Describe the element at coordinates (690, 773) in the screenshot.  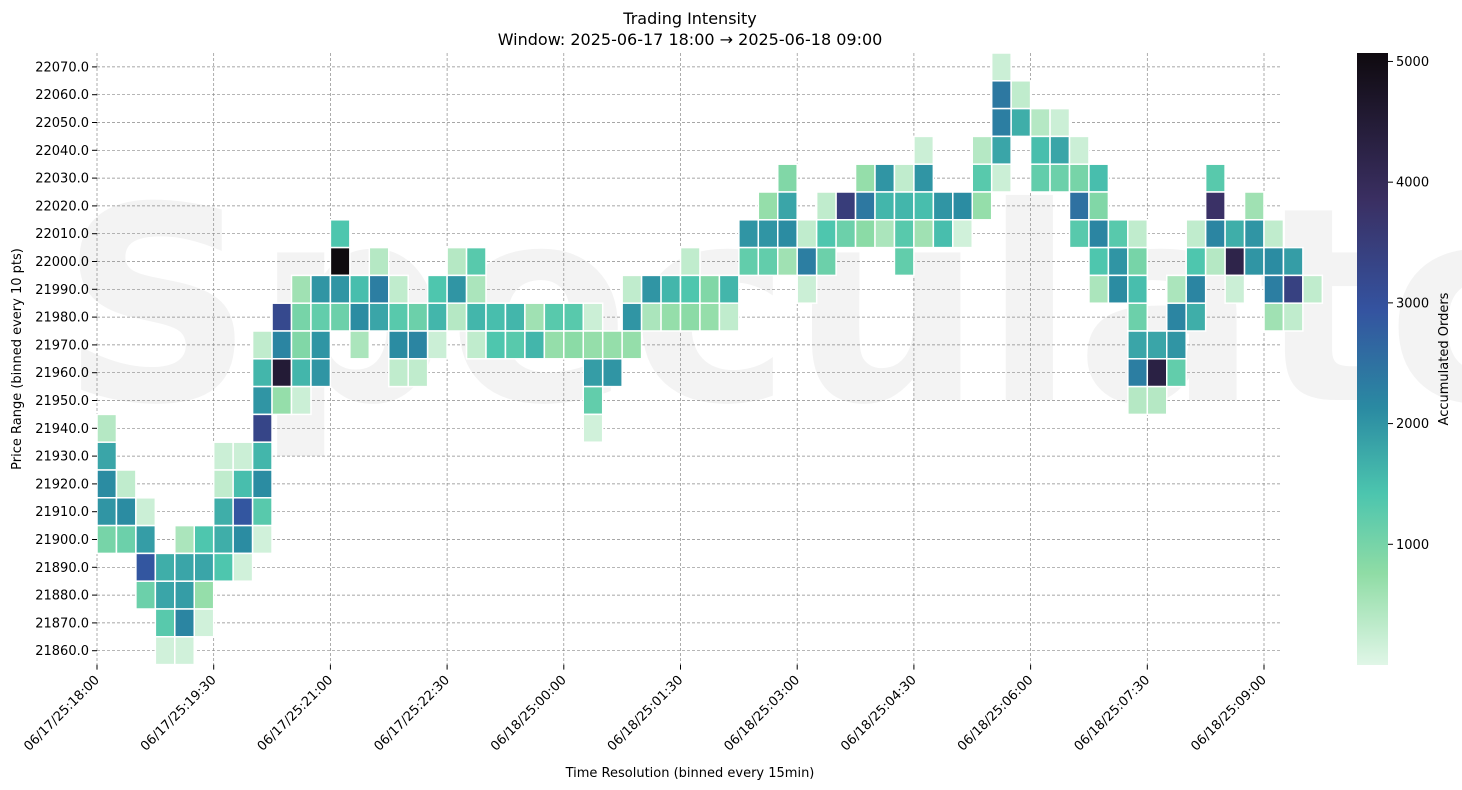
I see `x-axis-label: Time Resolution (binned every 15min)` at that location.